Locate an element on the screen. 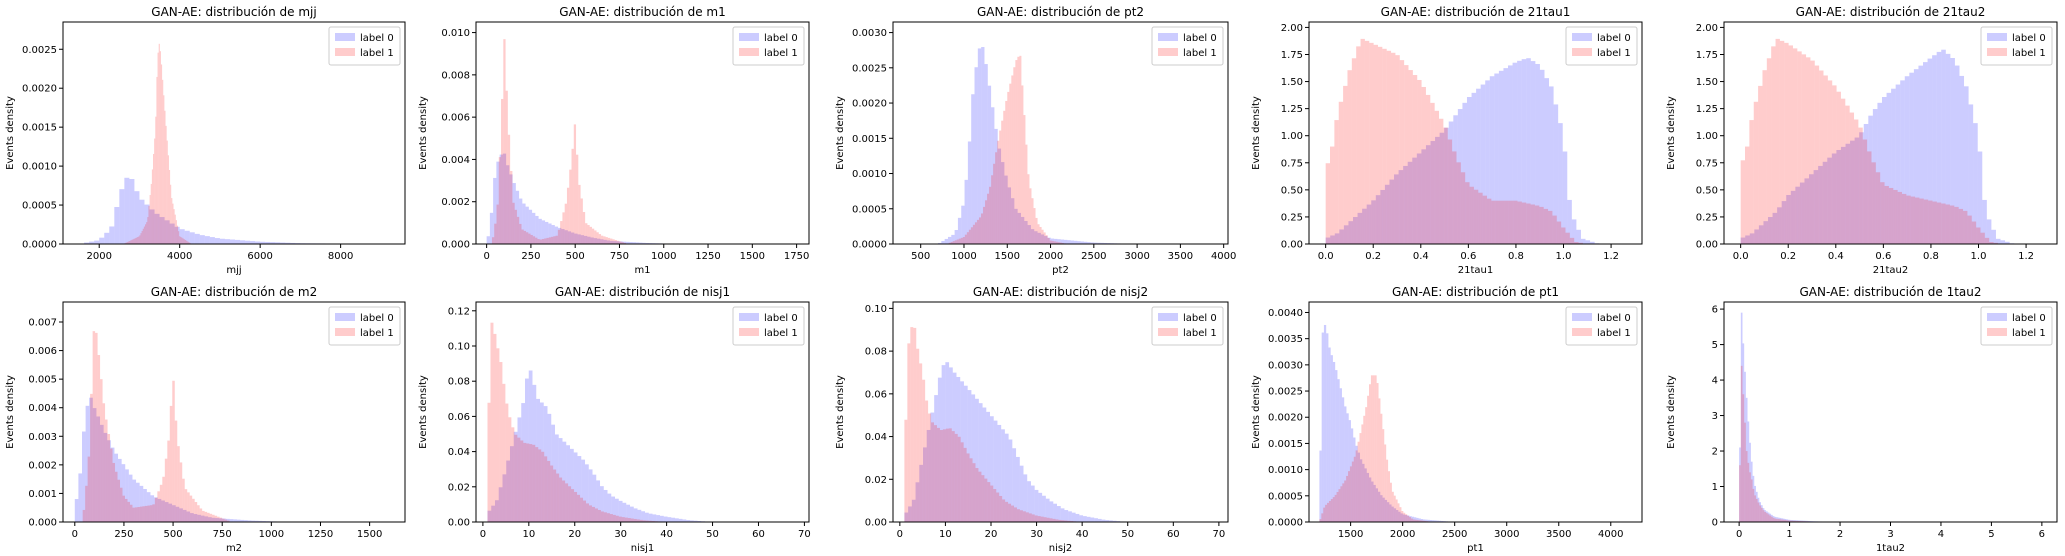  legend-label: label 0 is located at coordinates (1200, 318).